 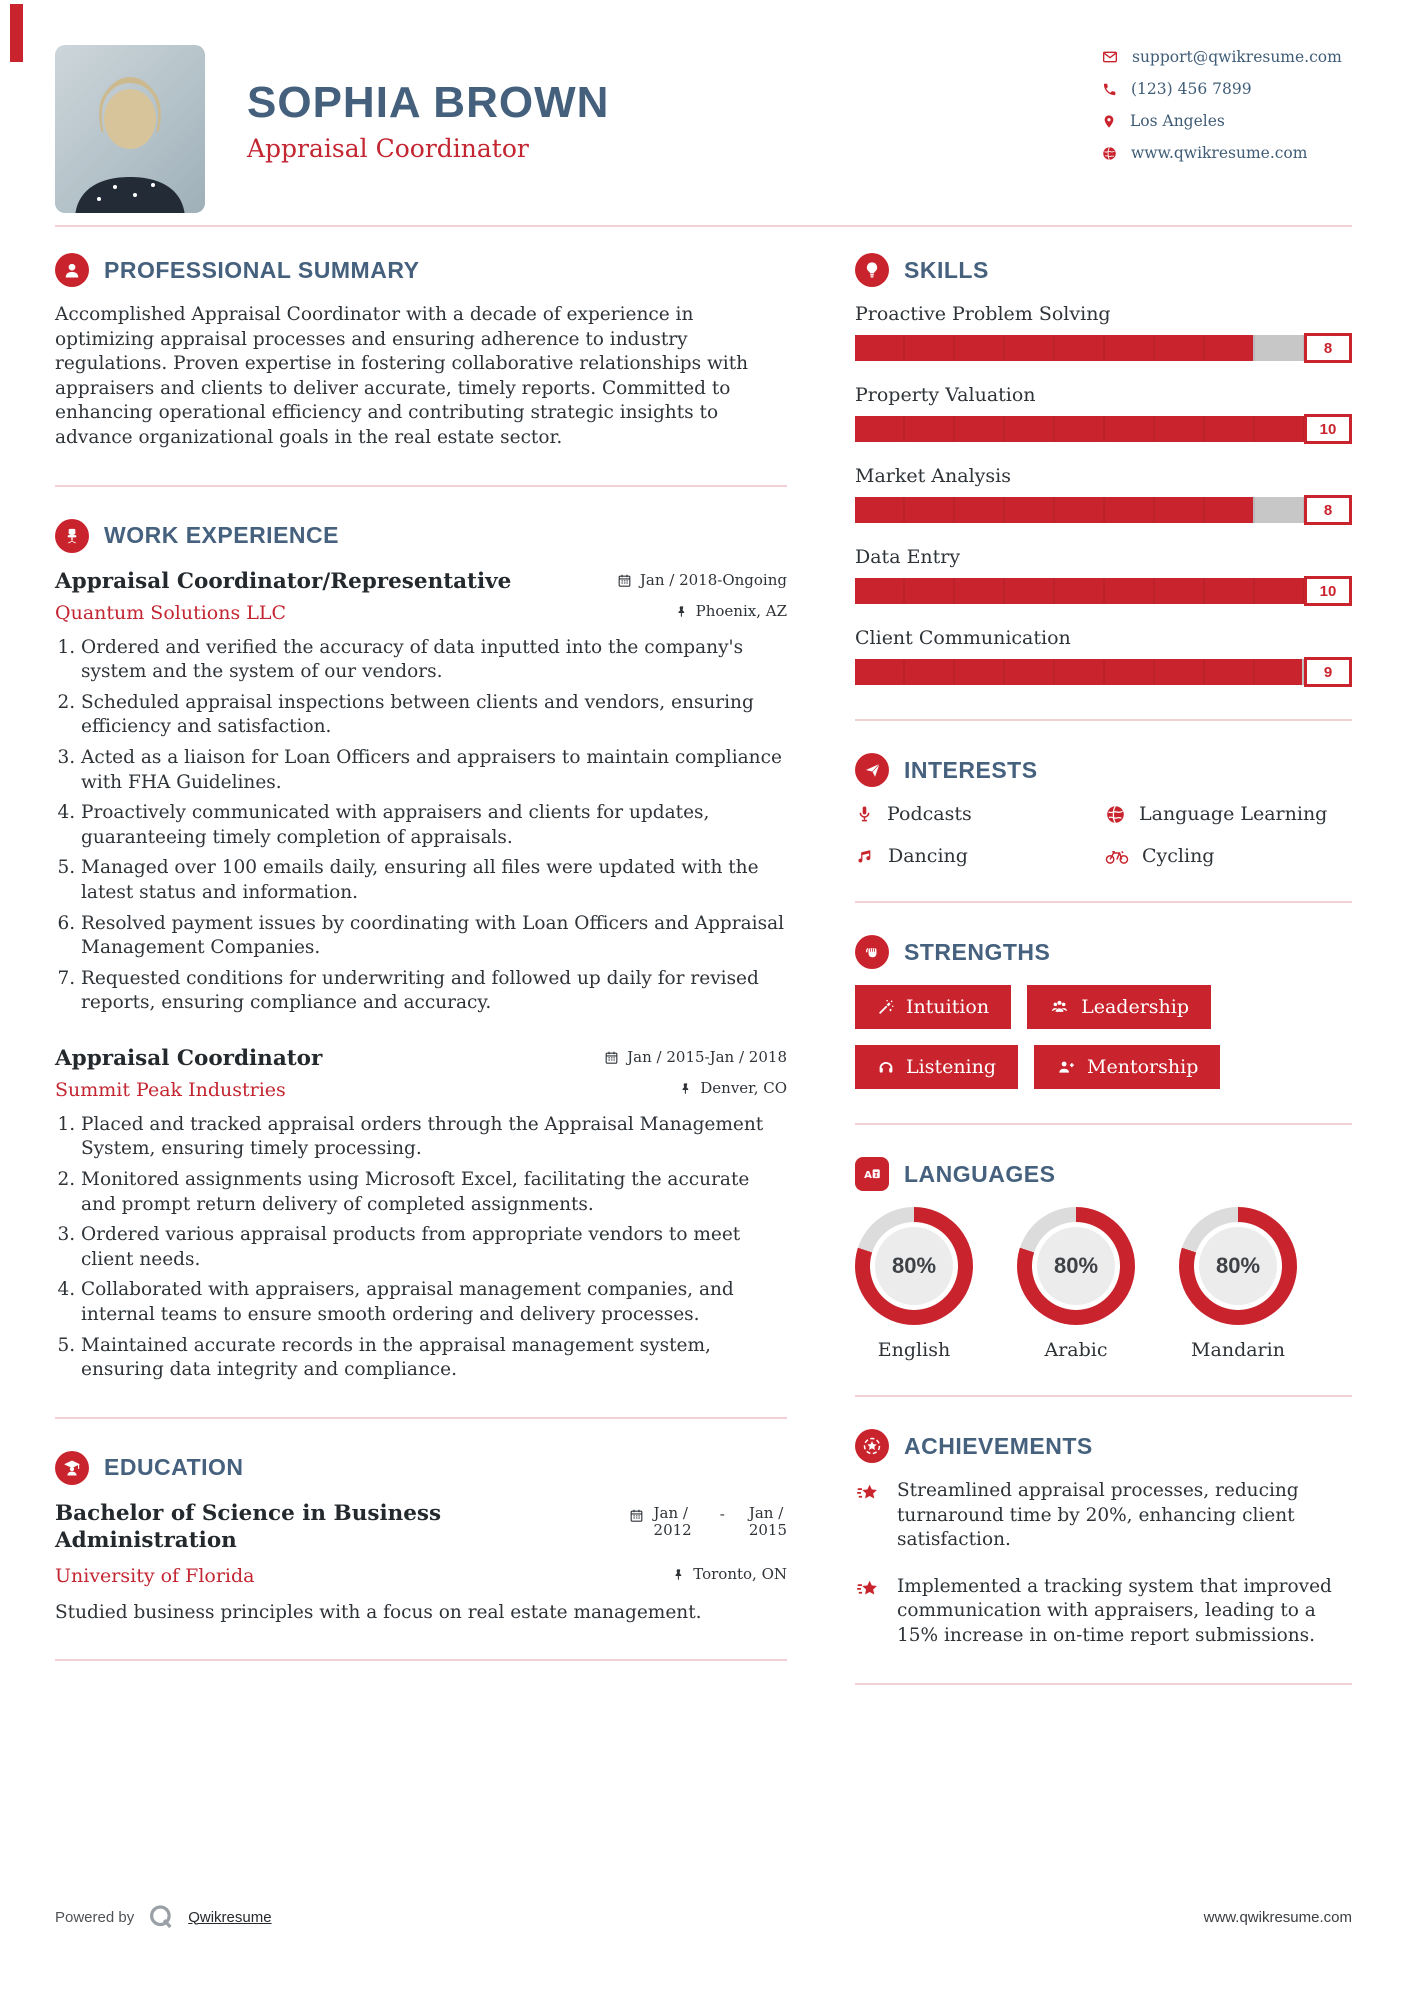 What do you see at coordinates (945, 395) in the screenshot?
I see `skill-name: Property Valuation` at bounding box center [945, 395].